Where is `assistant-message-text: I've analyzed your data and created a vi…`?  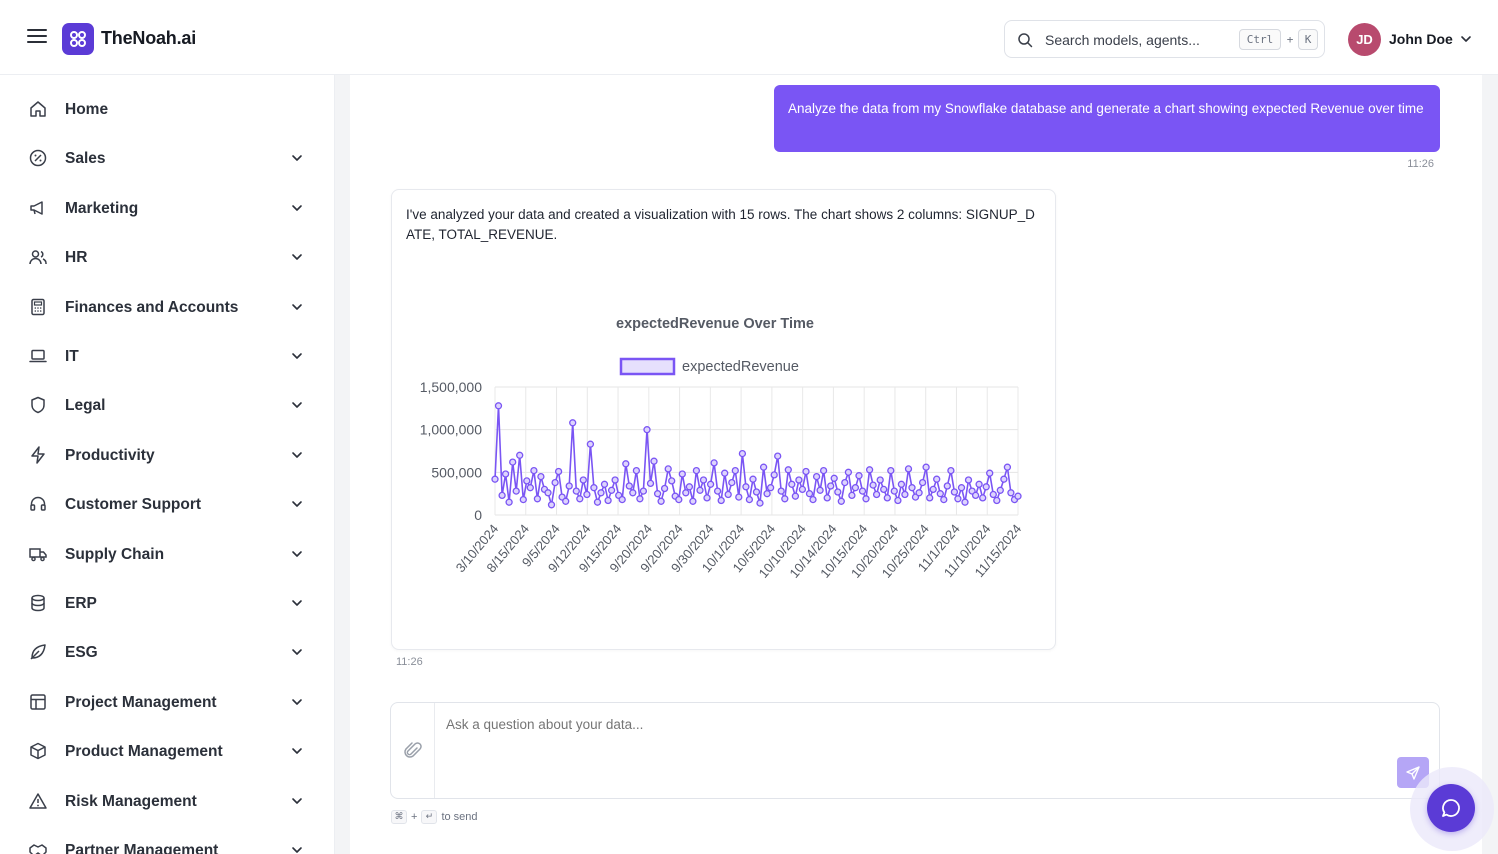
assistant-message-text: I've analyzed your data and created a vi… is located at coordinates (720, 224).